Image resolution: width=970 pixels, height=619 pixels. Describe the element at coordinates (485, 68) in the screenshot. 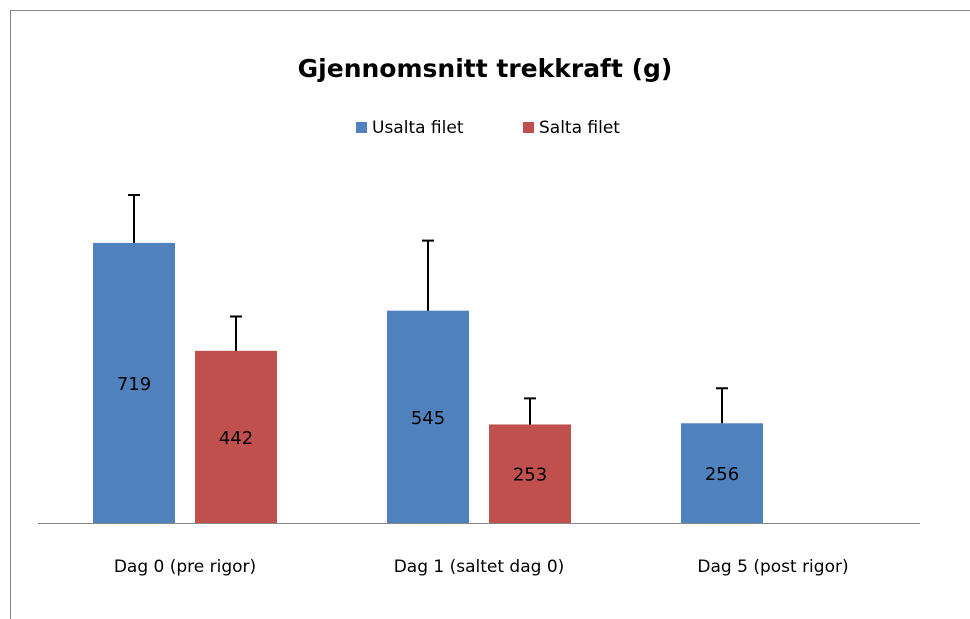

I see `chart-title: Gjennomsnitt trekkraft (g)` at that location.